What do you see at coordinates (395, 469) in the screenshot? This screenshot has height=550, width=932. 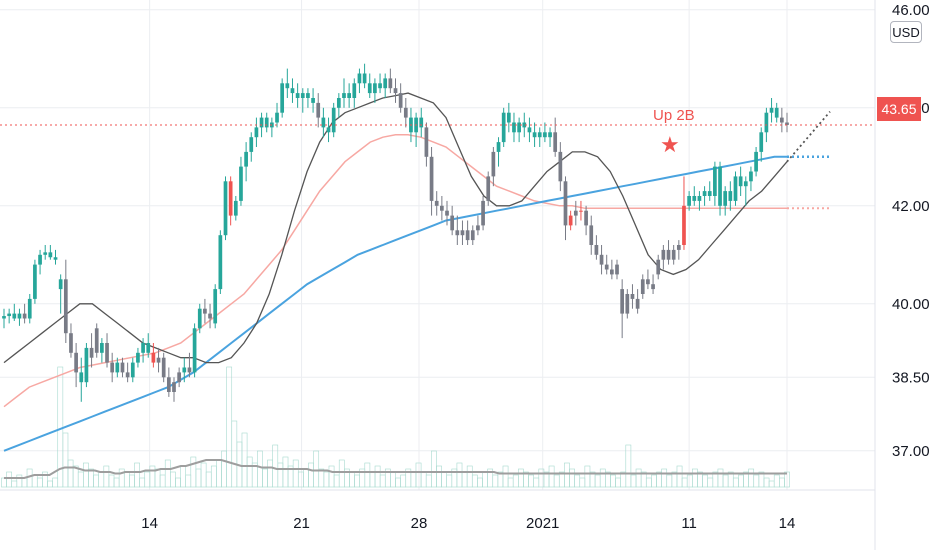 I see `volume-ma-line` at bounding box center [395, 469].